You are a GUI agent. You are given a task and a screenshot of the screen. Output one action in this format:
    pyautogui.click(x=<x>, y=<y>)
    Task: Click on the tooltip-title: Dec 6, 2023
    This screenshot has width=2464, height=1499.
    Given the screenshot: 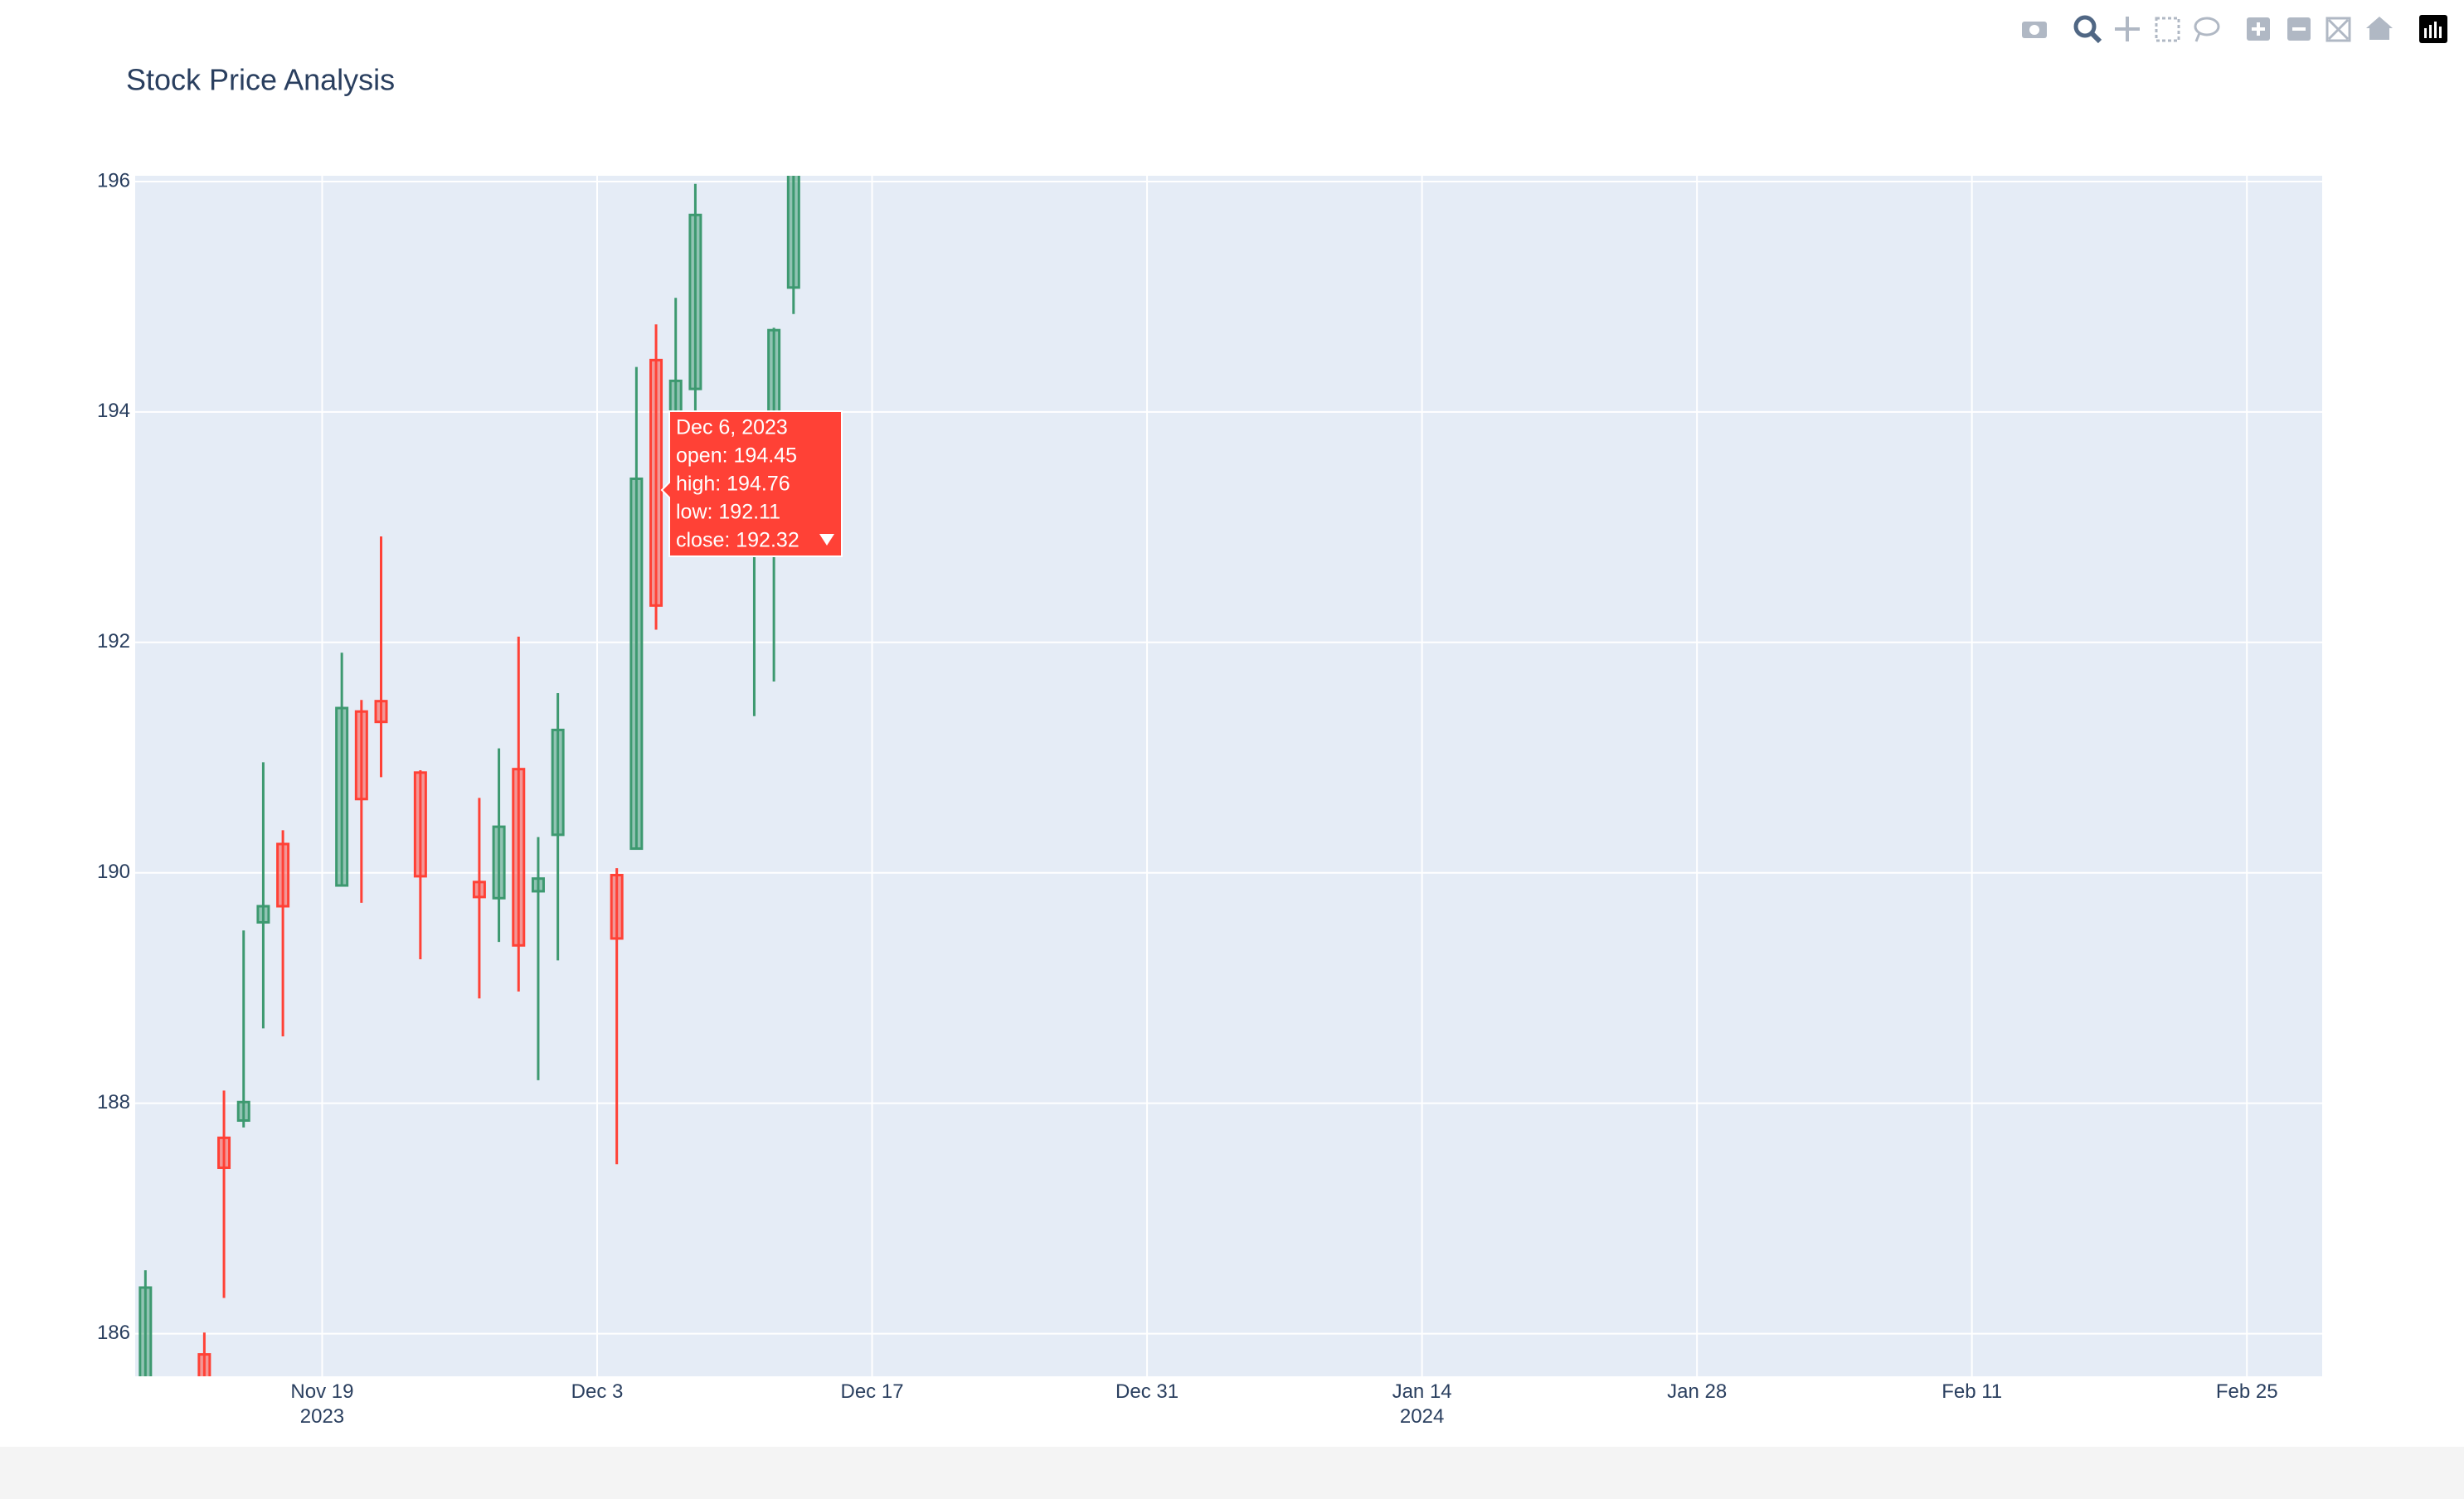 What is the action you would take?
    pyautogui.click(x=732, y=427)
    